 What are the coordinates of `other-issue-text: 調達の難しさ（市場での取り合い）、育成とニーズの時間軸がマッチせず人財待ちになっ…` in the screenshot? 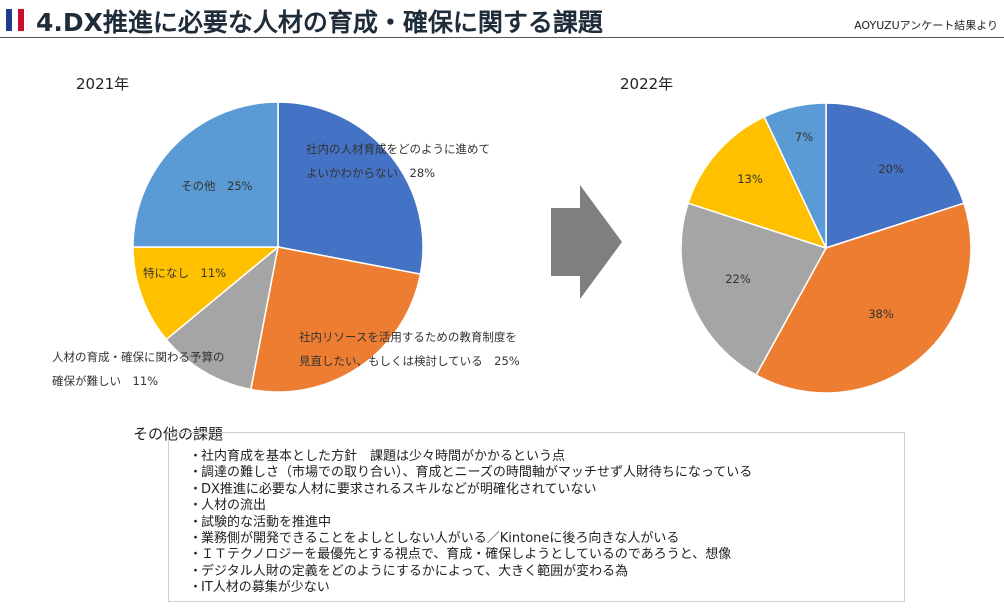 It's located at (477, 473).